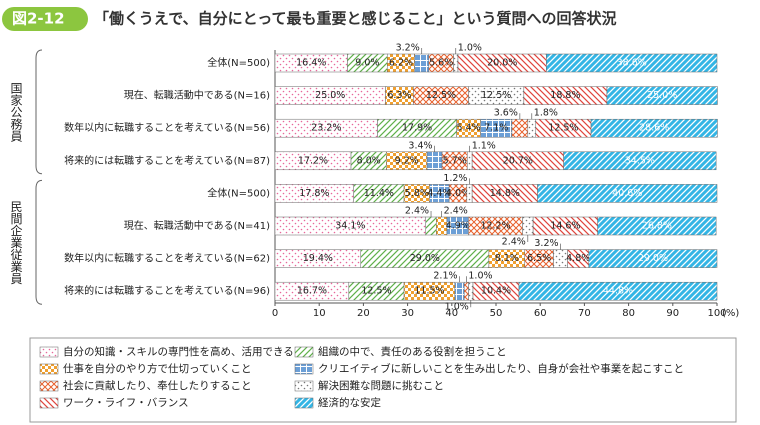 This screenshot has width=760, height=425. What do you see at coordinates (399, 95) in the screenshot?
I see `value-label: 6.3%` at bounding box center [399, 95].